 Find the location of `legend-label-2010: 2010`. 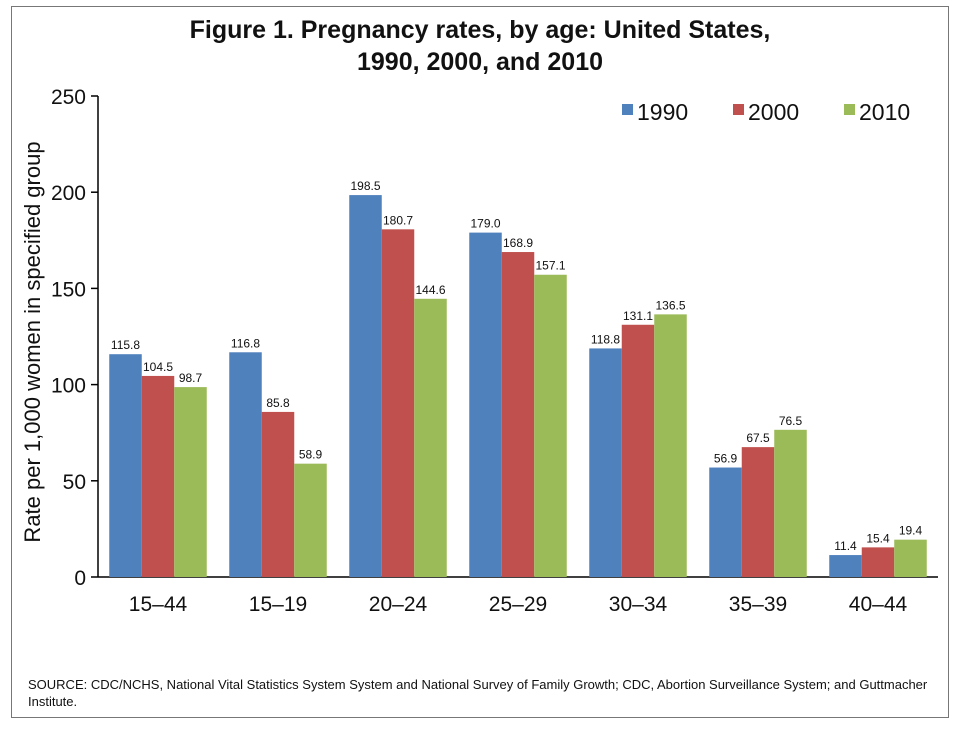

legend-label-2010: 2010 is located at coordinates (884, 112).